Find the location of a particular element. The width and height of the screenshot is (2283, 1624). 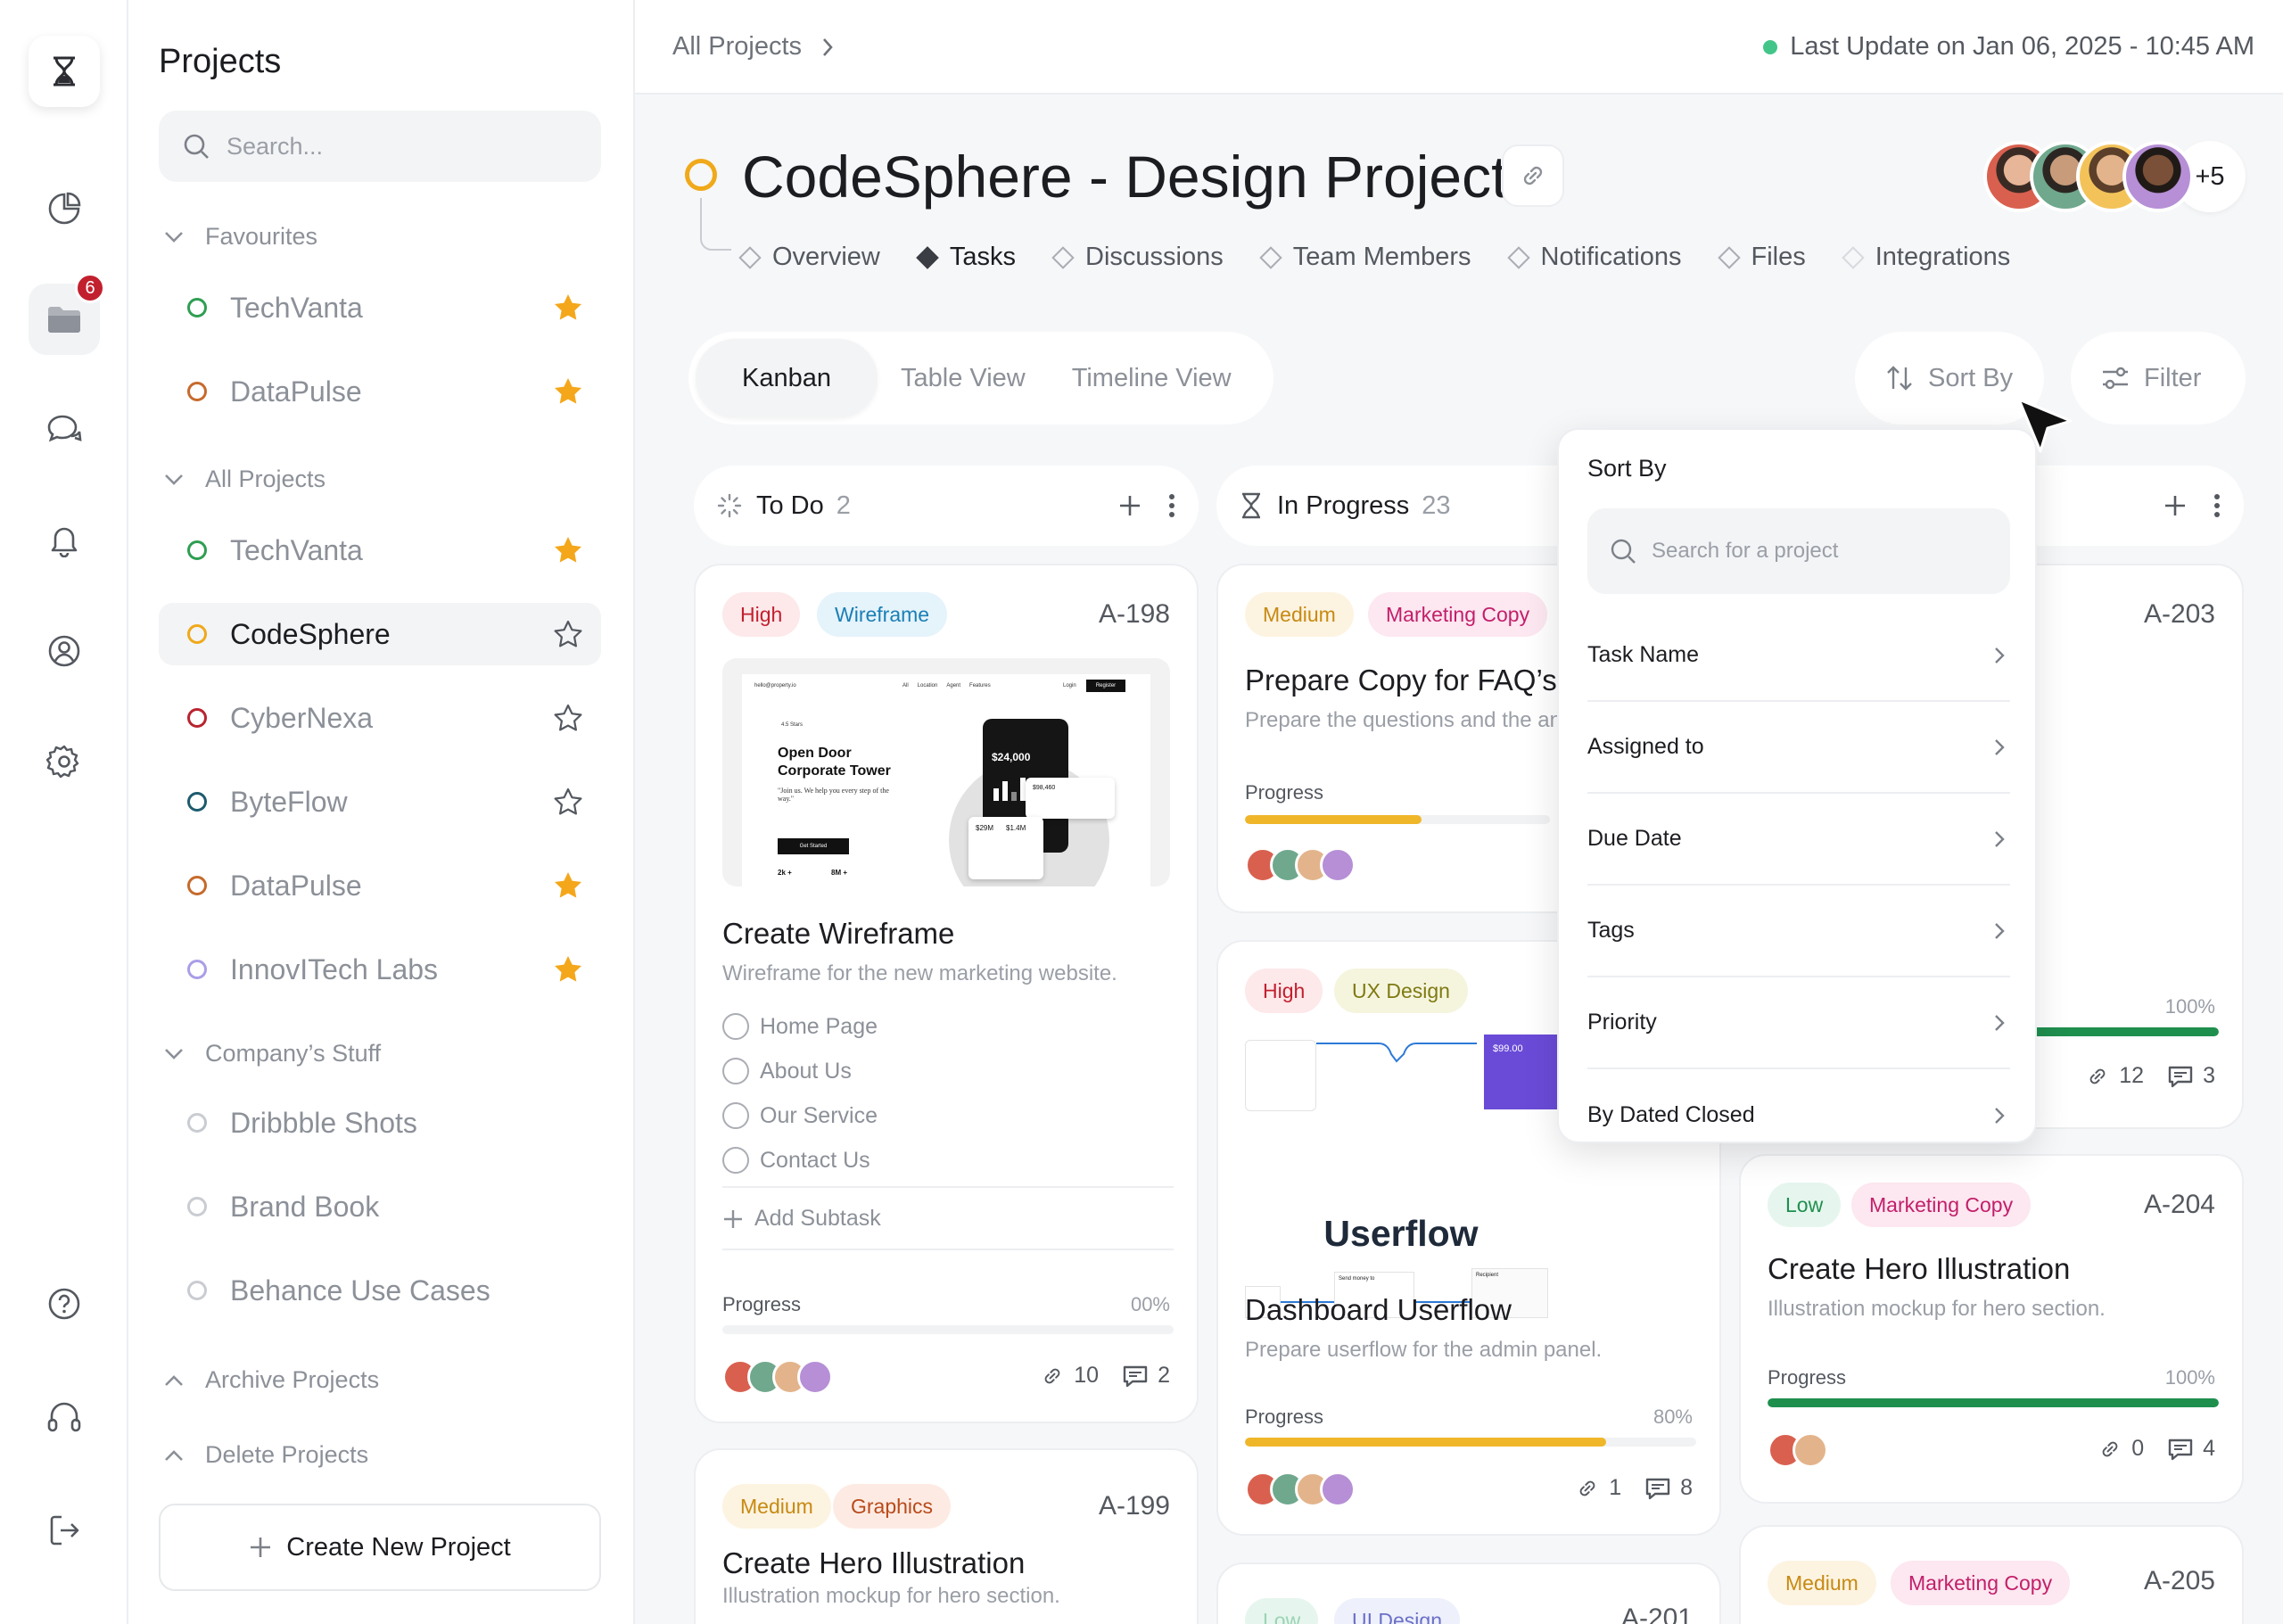

section-company: Company’s Stuff is located at coordinates (272, 1054).